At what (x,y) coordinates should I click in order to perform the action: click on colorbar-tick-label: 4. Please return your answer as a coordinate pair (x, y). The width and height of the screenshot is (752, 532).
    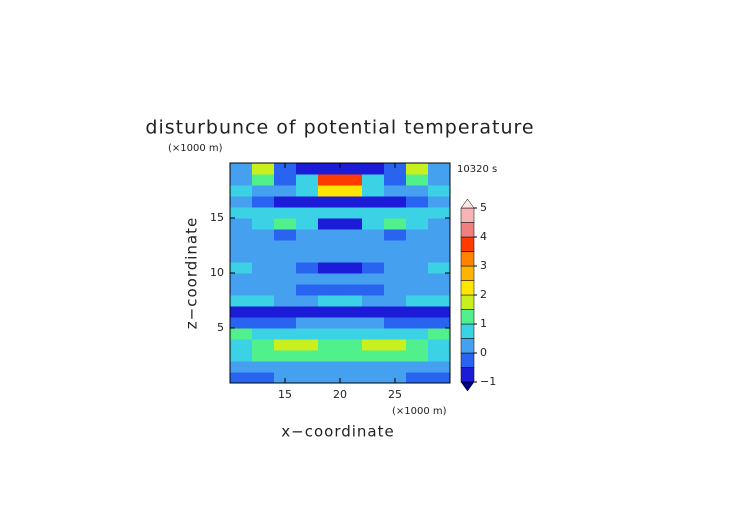
    Looking at the image, I should click on (483, 236).